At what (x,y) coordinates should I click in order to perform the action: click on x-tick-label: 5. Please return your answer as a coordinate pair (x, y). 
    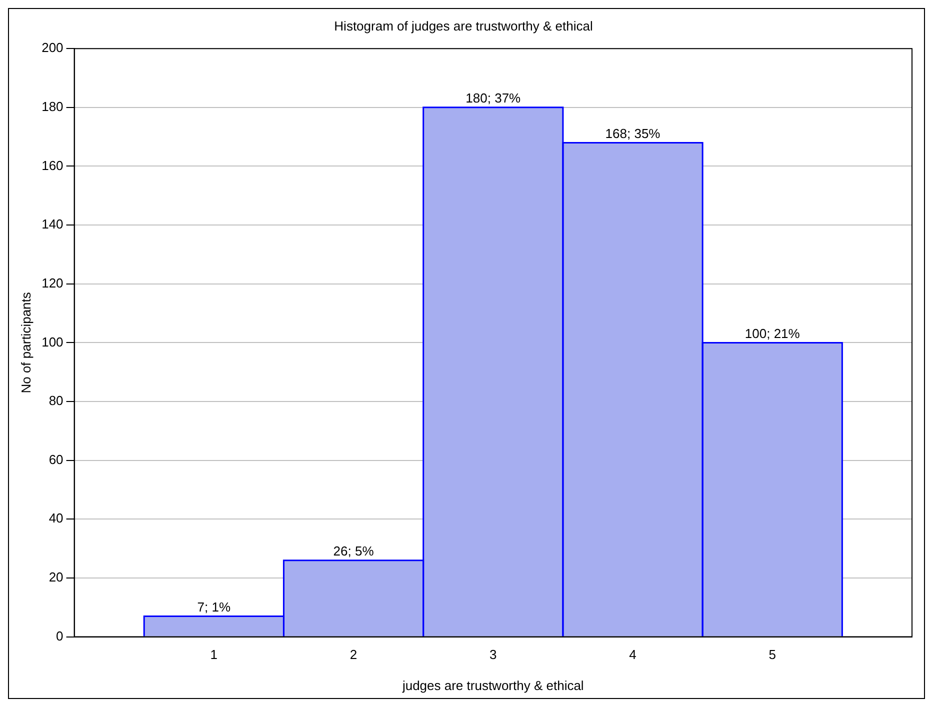
    Looking at the image, I should click on (772, 654).